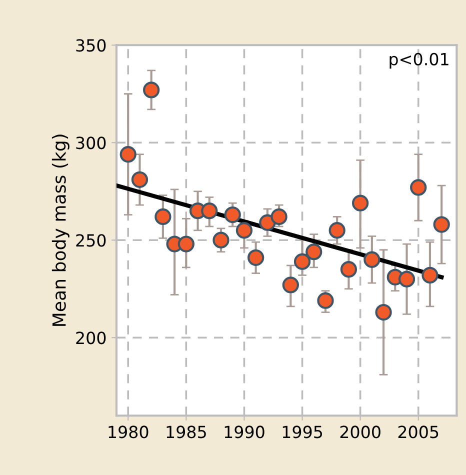 The height and width of the screenshot is (475, 466). Describe the element at coordinates (244, 432) in the screenshot. I see `x-tick-label: 1990` at that location.